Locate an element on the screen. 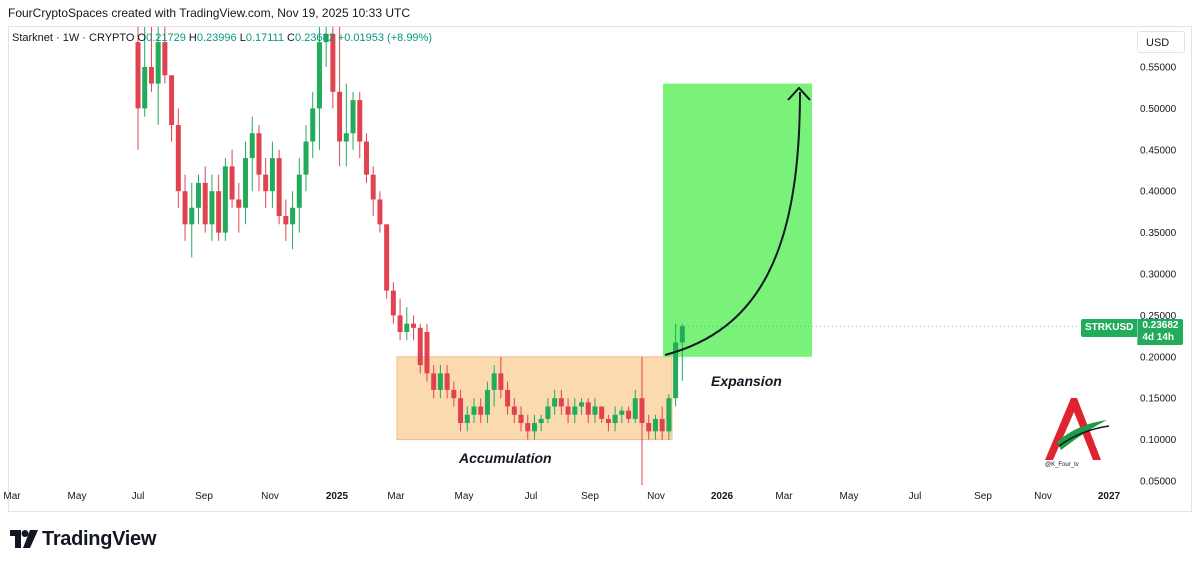 The width and height of the screenshot is (1200, 567). currency-button: USD is located at coordinates (1161, 42).